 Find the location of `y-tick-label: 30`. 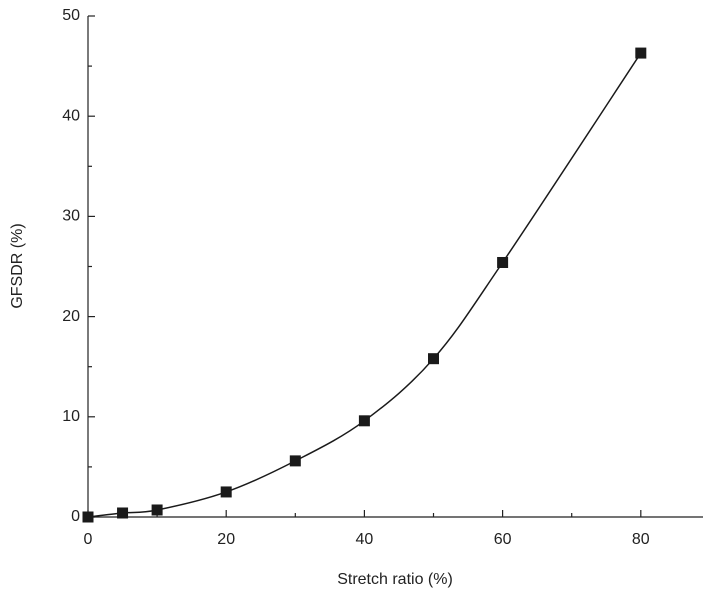

y-tick-label: 30 is located at coordinates (71, 216).